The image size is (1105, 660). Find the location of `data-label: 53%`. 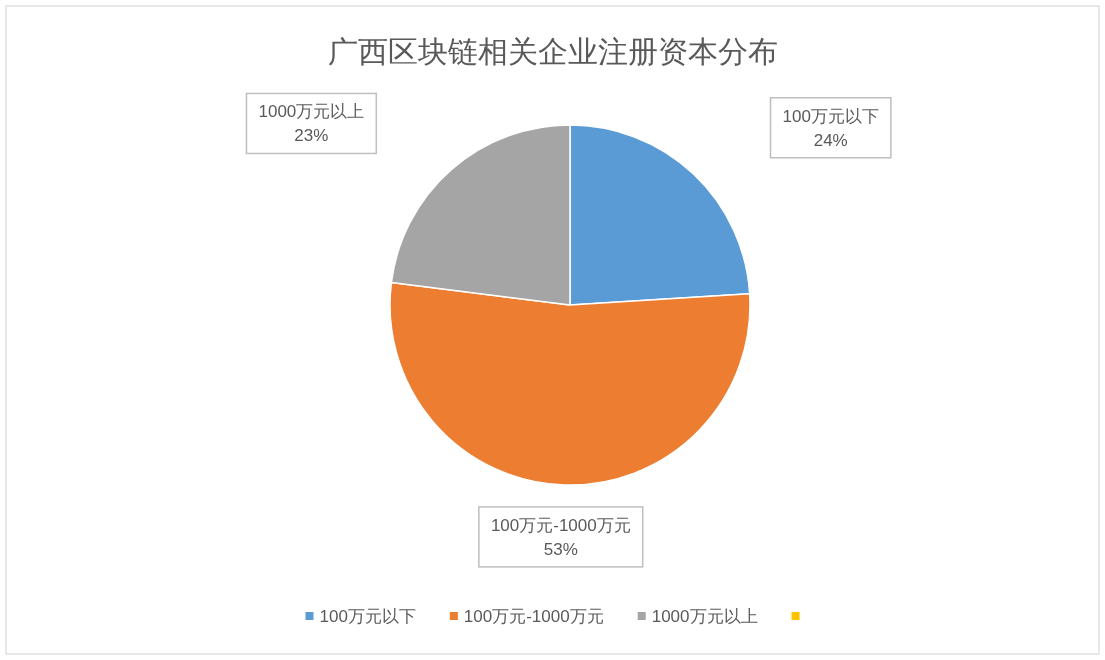

data-label: 53% is located at coordinates (560, 549).